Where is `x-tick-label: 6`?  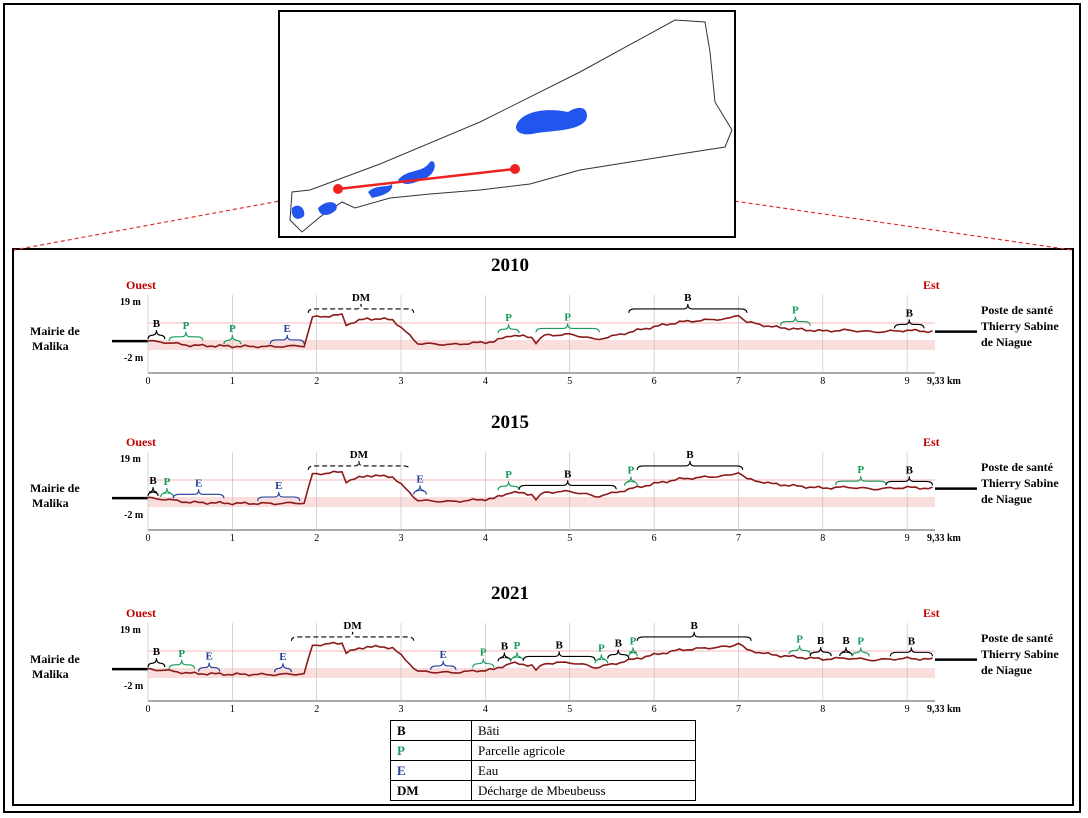
x-tick-label: 6 is located at coordinates (654, 381).